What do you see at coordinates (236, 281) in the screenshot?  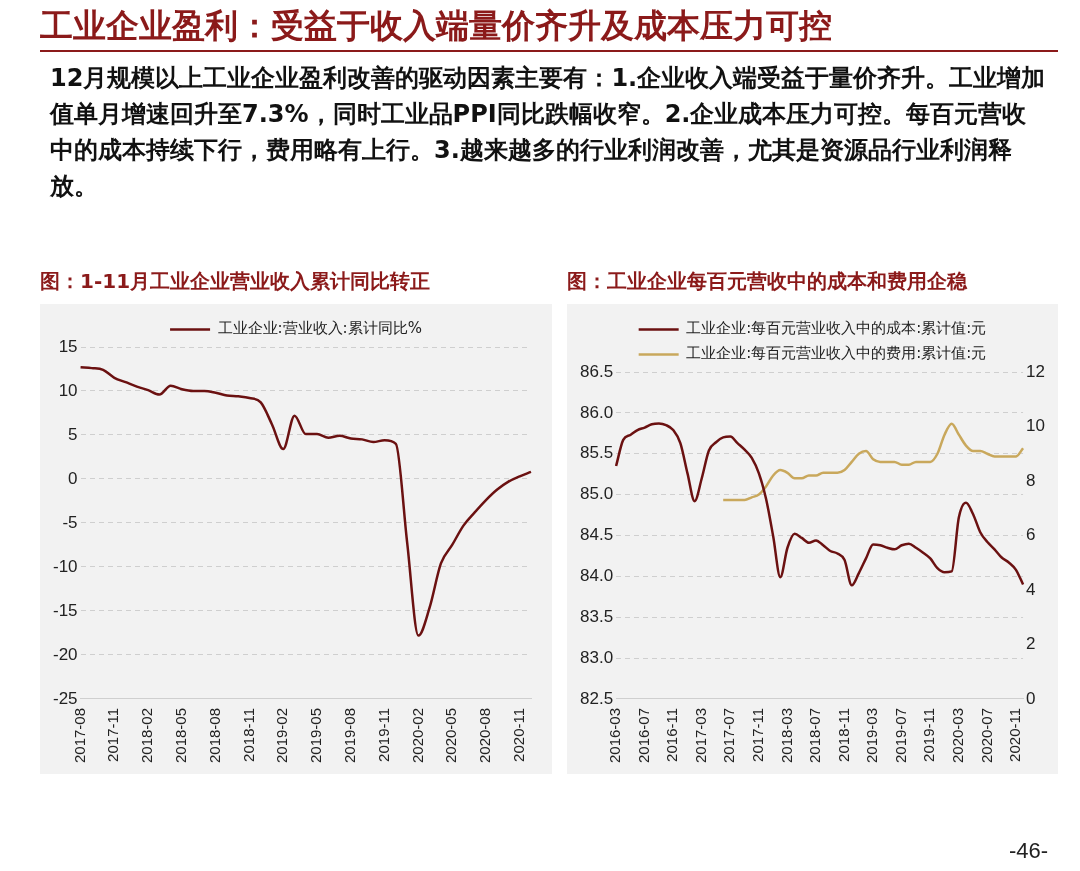 I see `chart-title: 图：1-11月工业企业营业收入累计同比转正` at bounding box center [236, 281].